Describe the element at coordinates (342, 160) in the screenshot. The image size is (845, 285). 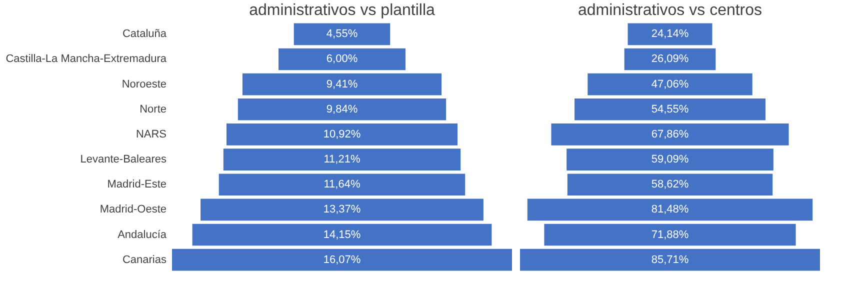
I see `data-label: 11,21%` at that location.